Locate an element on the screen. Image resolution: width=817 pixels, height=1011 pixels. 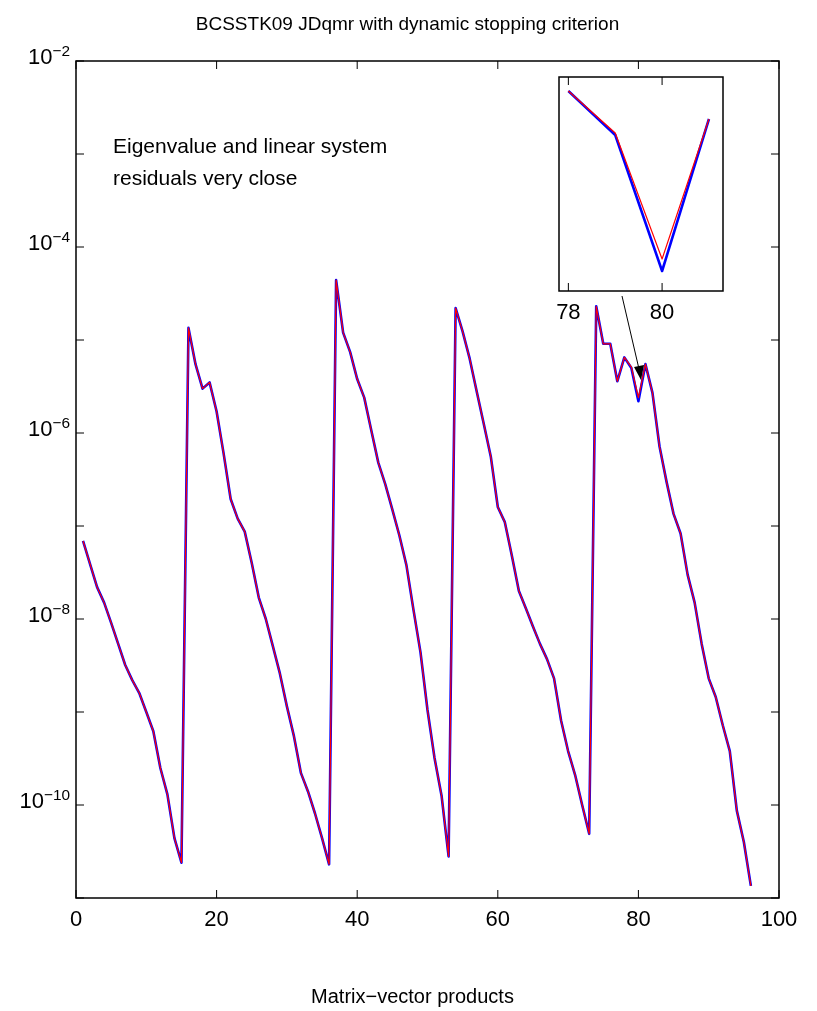
y-tick-label: 10$^{−10}$ is located at coordinates (44, 799).